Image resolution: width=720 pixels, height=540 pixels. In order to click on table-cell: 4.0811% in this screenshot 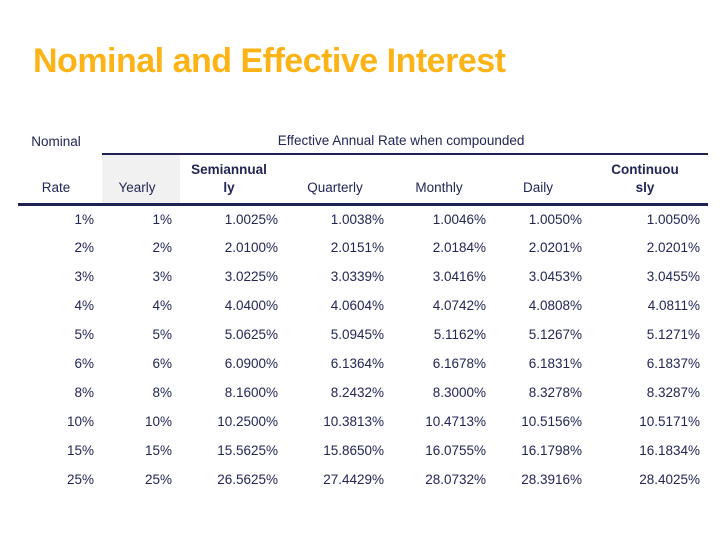, I will do `click(674, 305)`.